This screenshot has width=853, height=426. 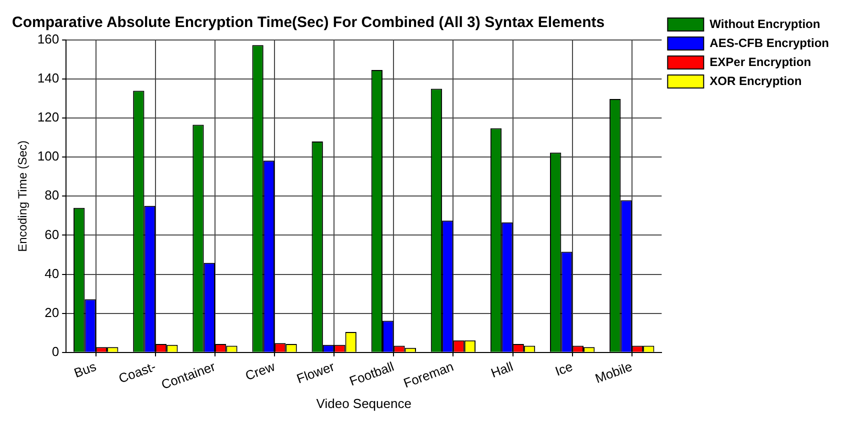 What do you see at coordinates (564, 368) in the screenshot?
I see `x-tick-label: Ice` at bounding box center [564, 368].